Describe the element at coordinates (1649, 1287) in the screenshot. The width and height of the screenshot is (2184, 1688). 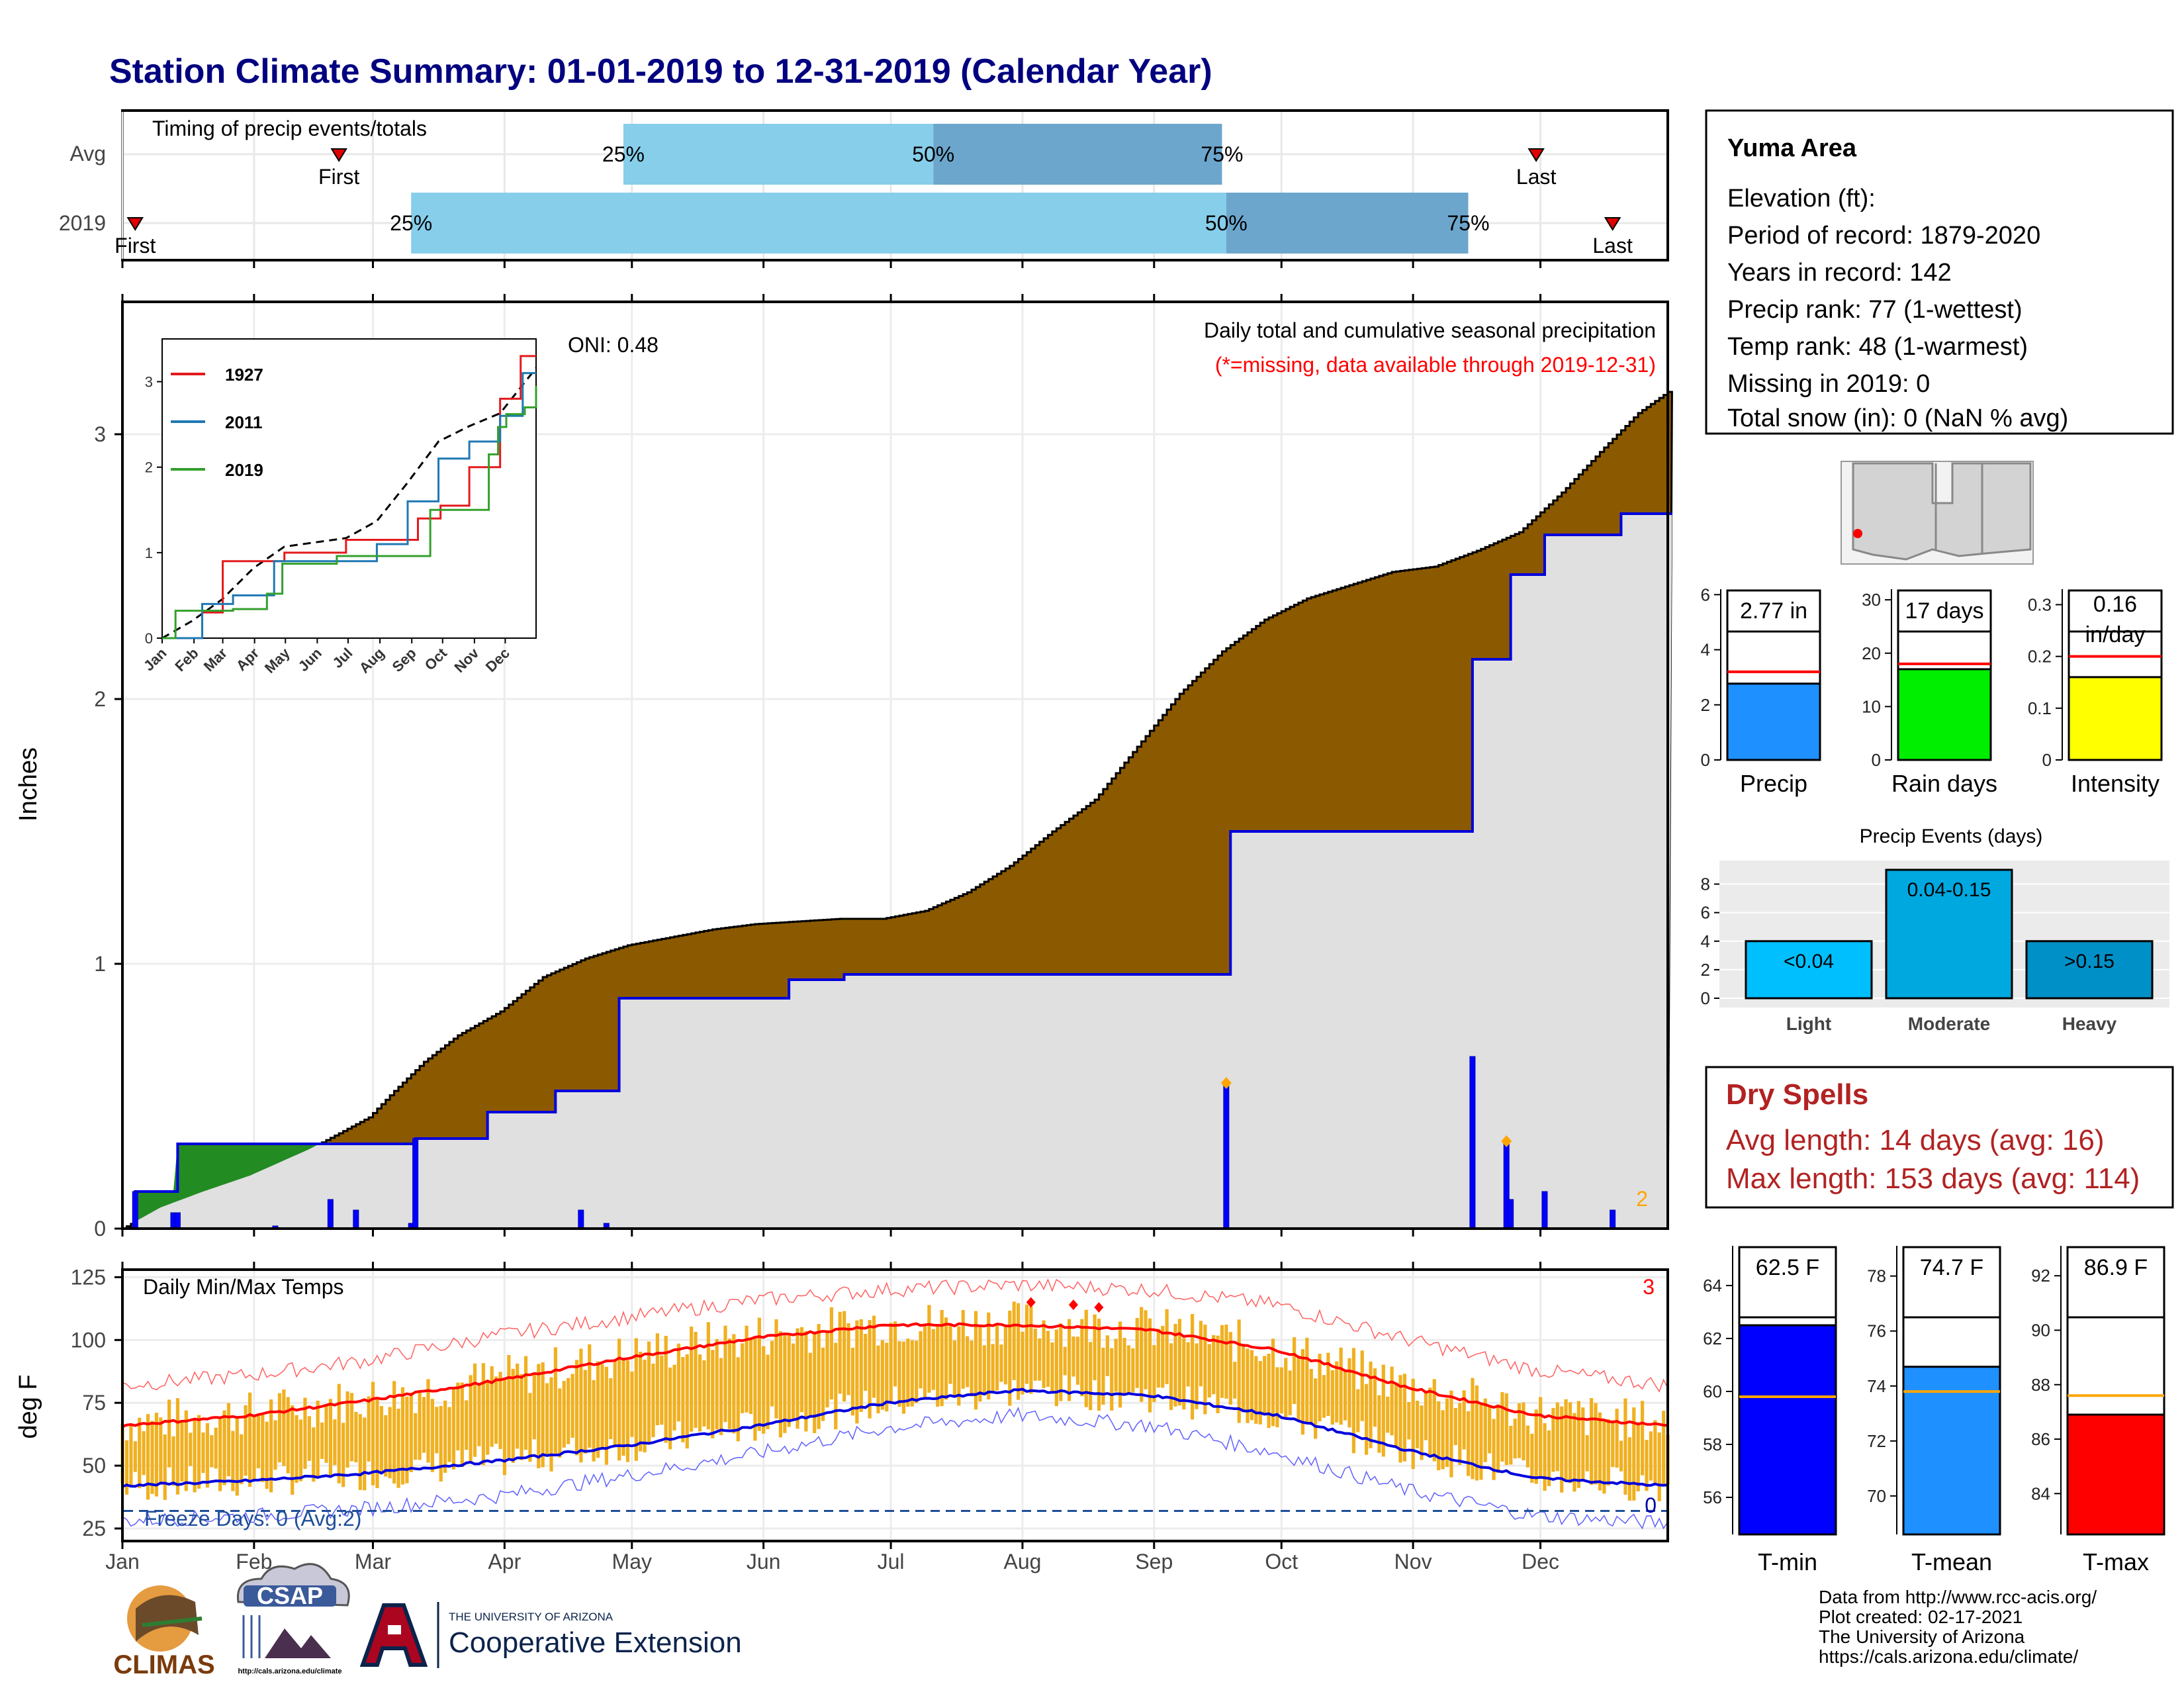
I see `temp-top-count: 3` at that location.